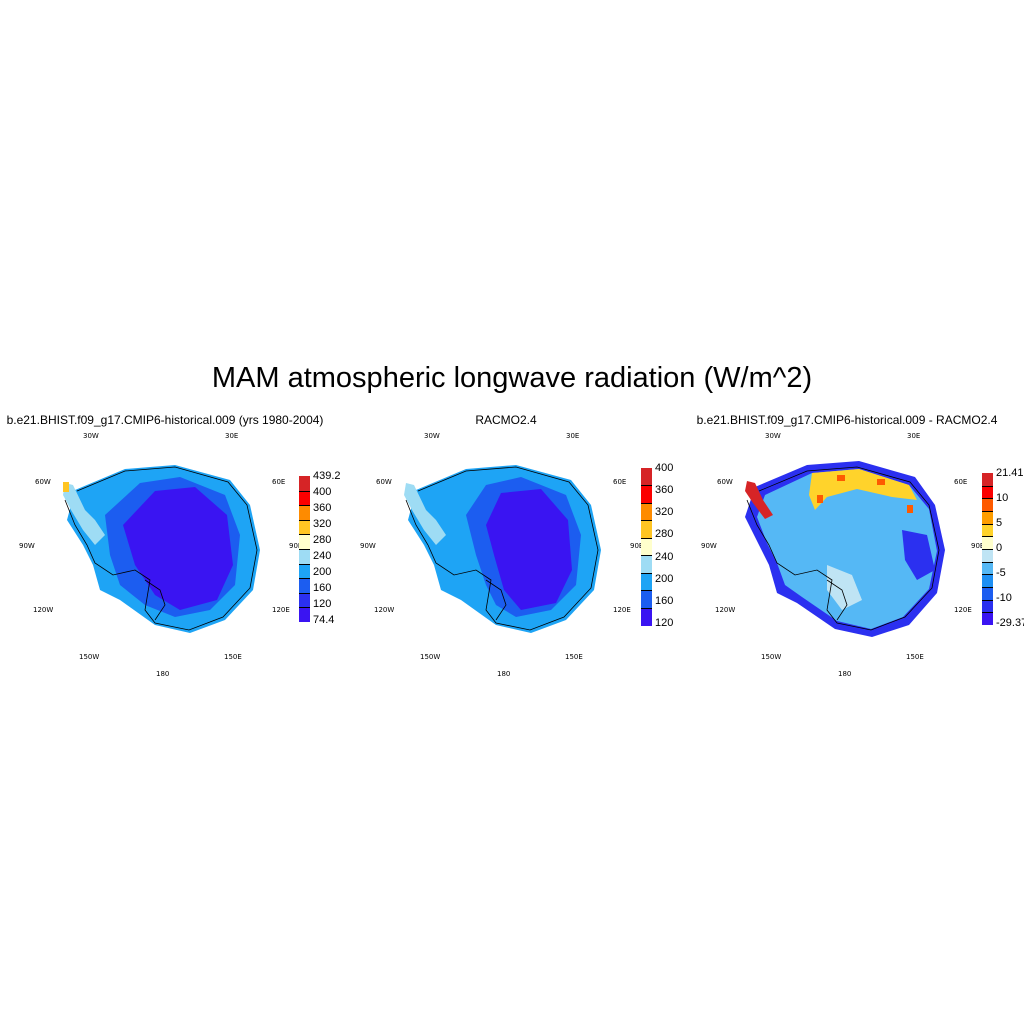 Image resolution: width=1024 pixels, height=1024 pixels. What do you see at coordinates (324, 620) in the screenshot?
I see `colorbar-label: 74.4` at bounding box center [324, 620].